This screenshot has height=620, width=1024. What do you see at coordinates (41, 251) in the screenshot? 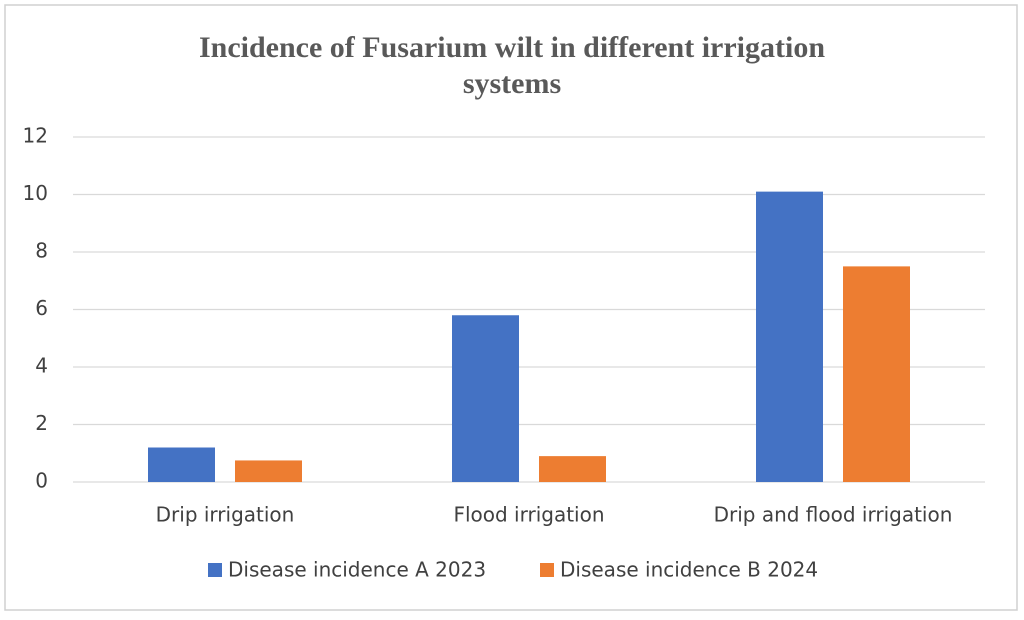
I see `y-tick-label: 8` at bounding box center [41, 251].